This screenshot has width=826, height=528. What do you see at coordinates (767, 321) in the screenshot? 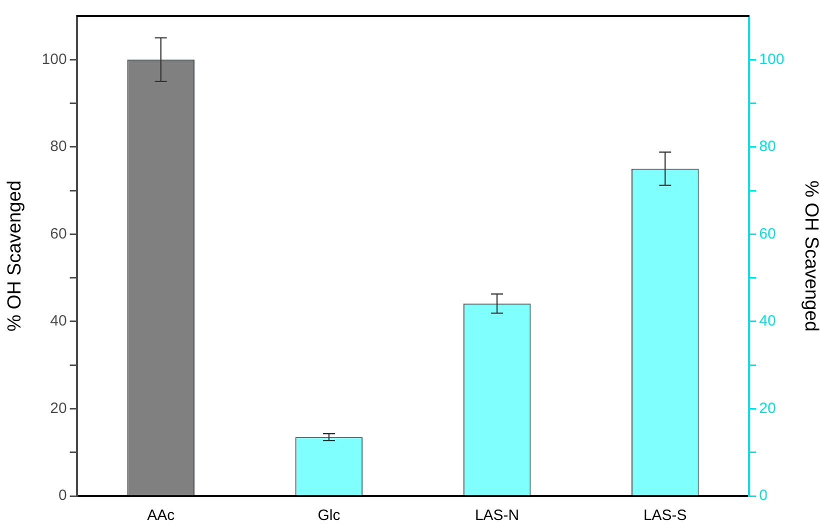
I see `y2-tick-label: 40` at bounding box center [767, 321].